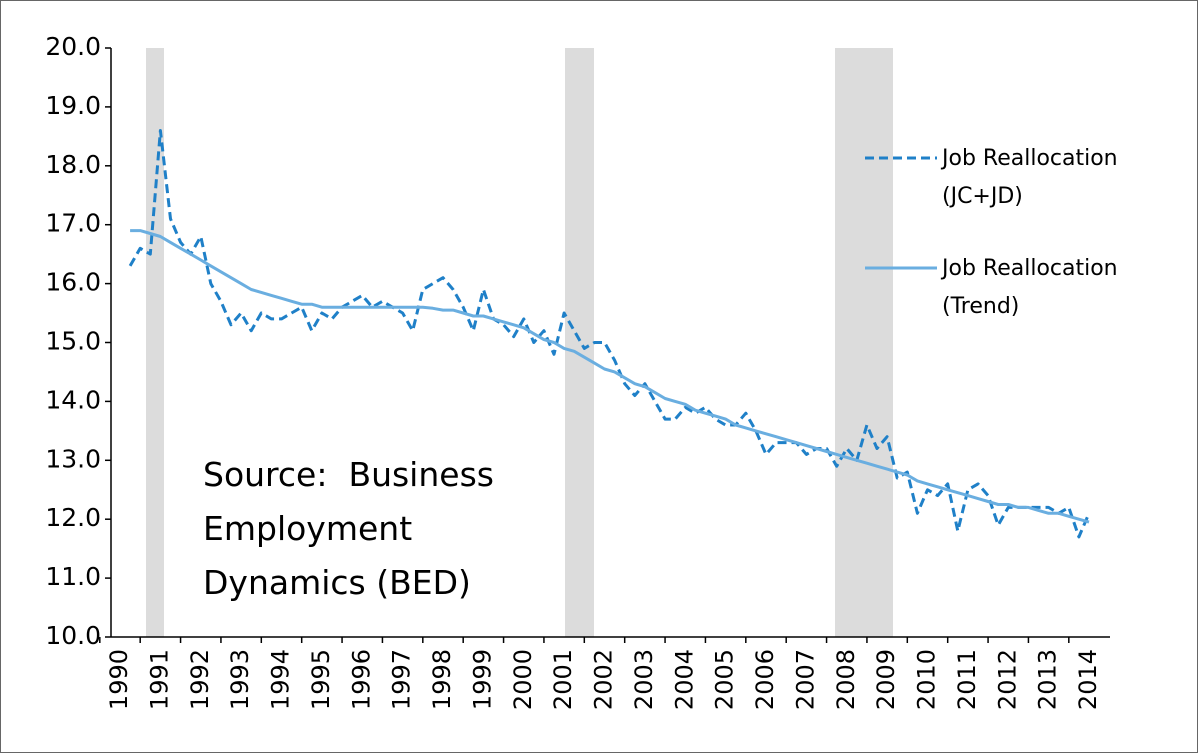 This screenshot has height=754, width=1199. I want to click on x-tick-label: 2014, so click(1088, 679).